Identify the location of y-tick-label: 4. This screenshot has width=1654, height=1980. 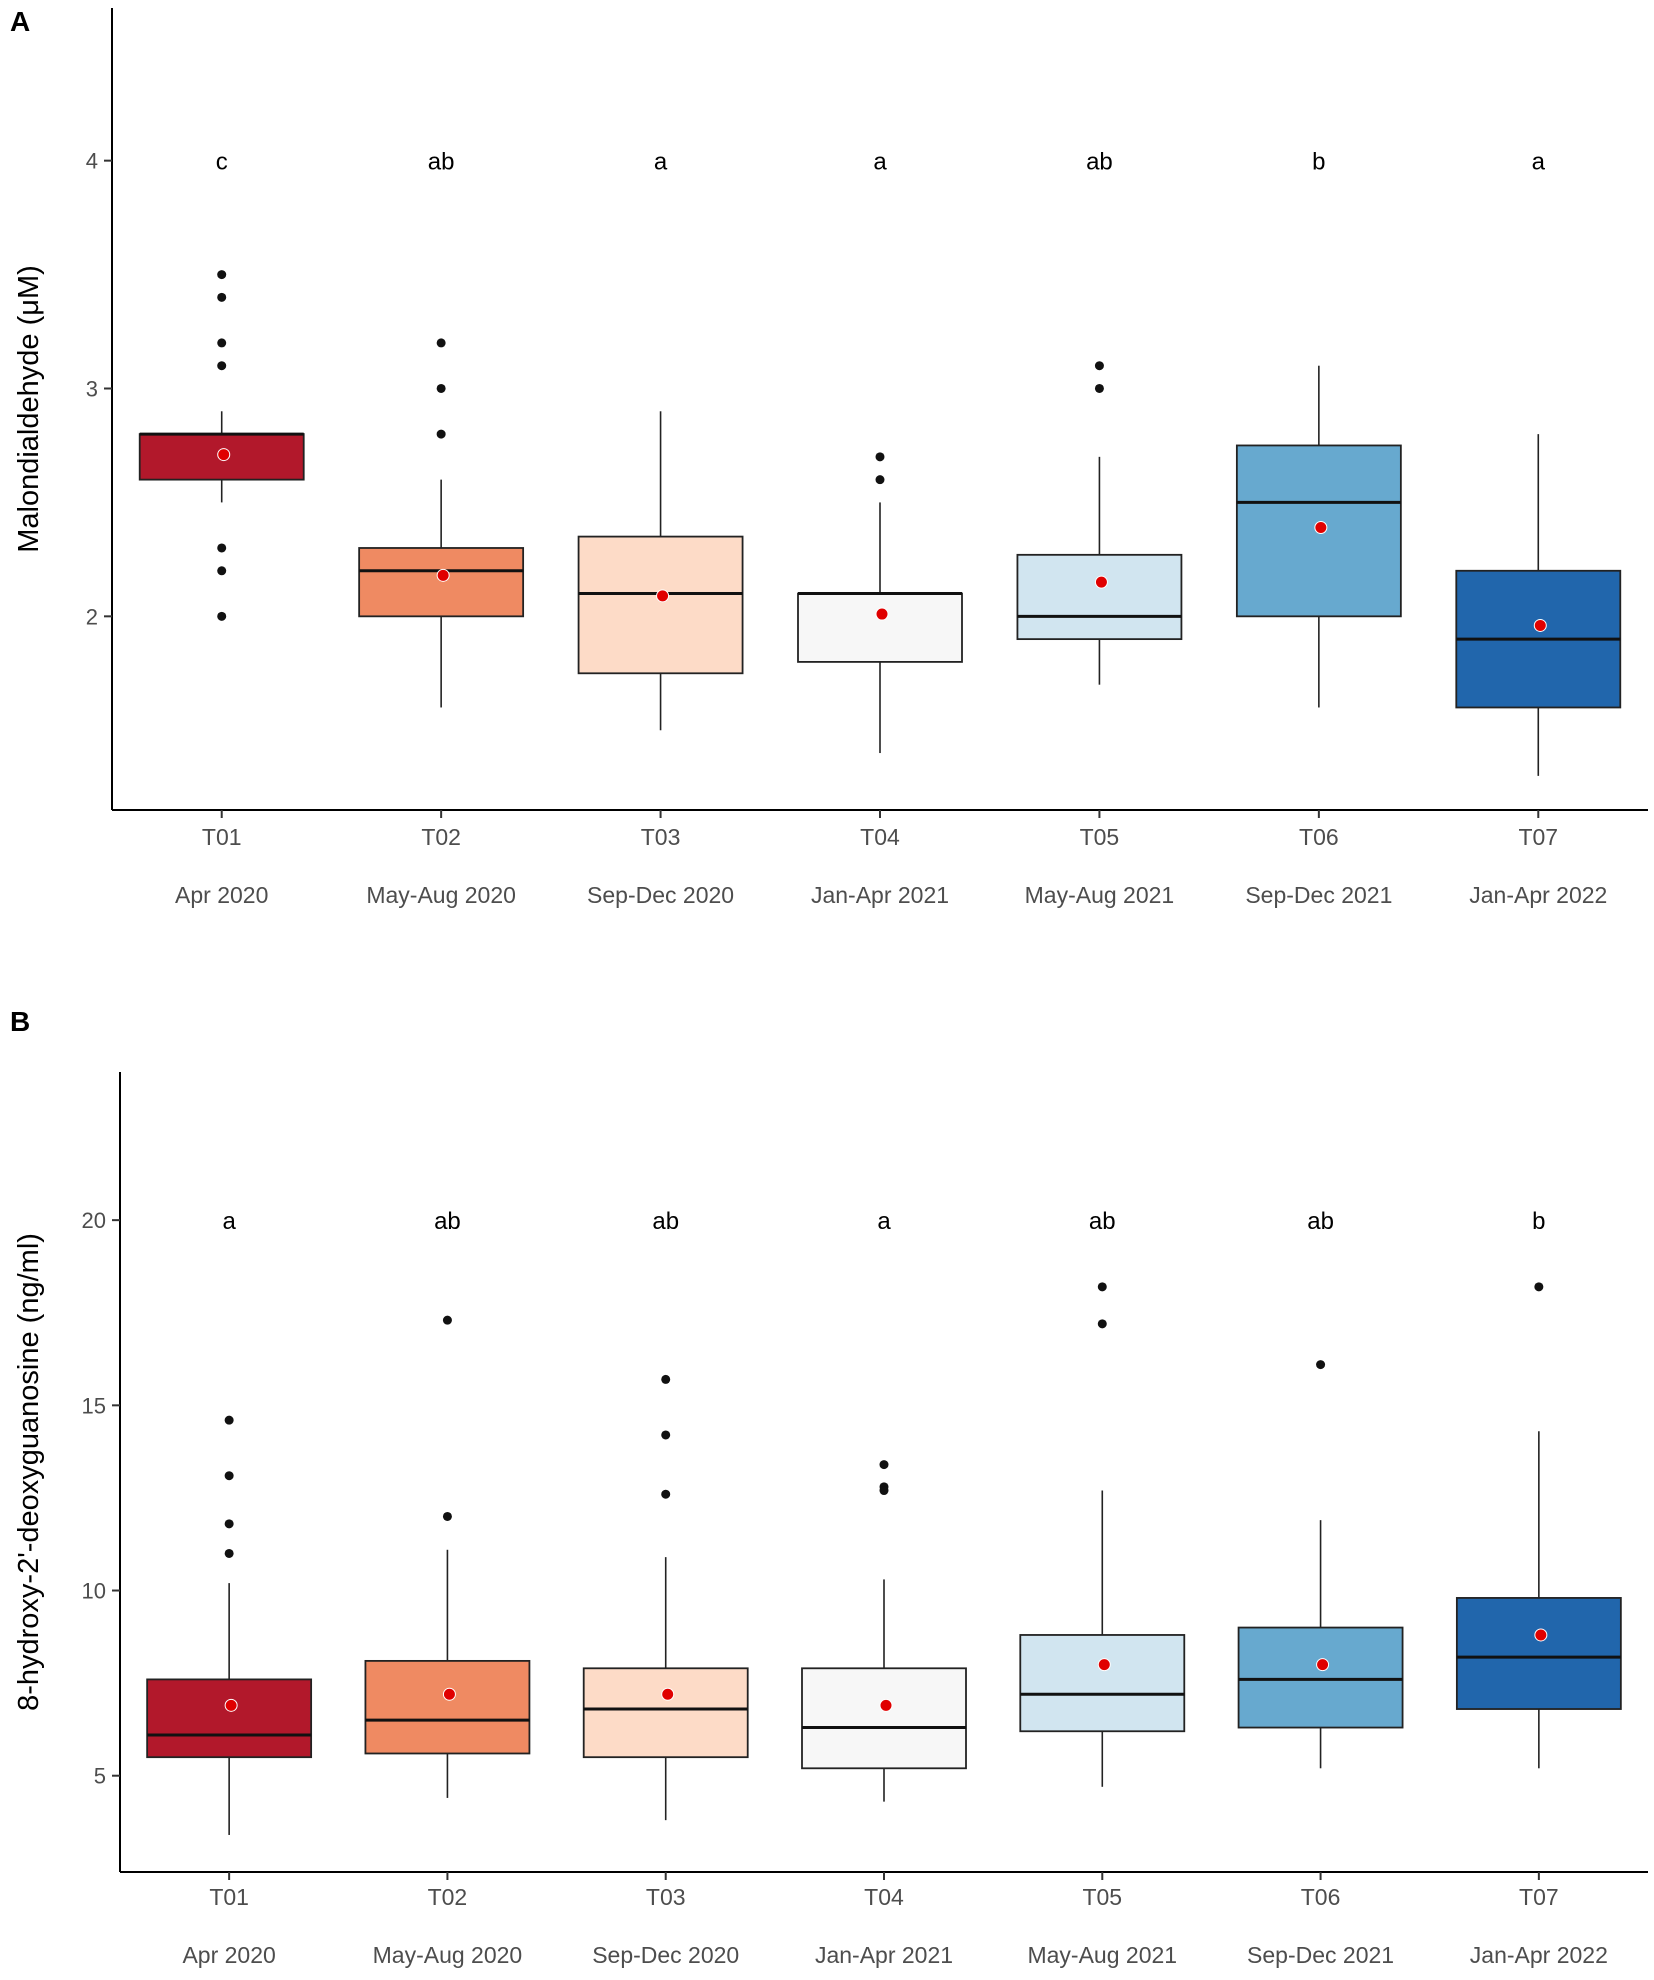
(92, 161).